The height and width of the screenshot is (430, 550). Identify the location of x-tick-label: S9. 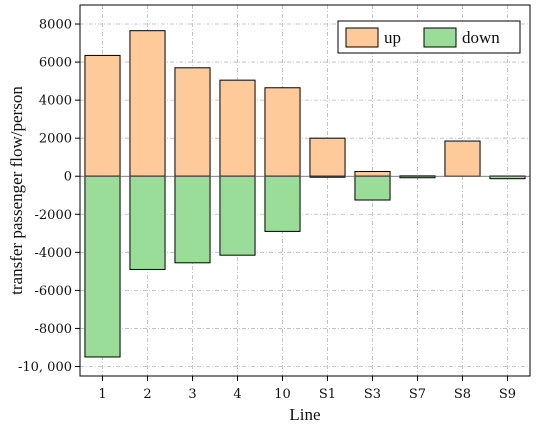
(507, 394).